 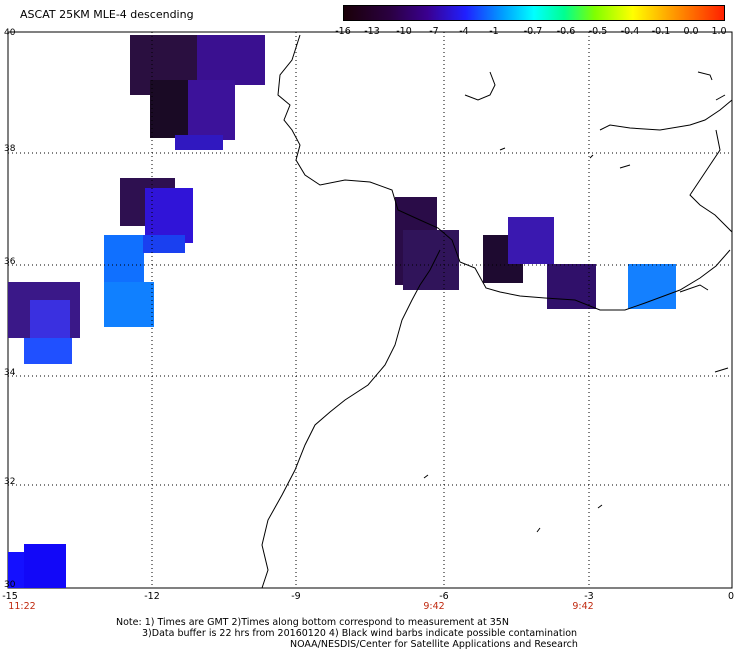 I want to click on lat-label: 40, so click(x=10, y=33).